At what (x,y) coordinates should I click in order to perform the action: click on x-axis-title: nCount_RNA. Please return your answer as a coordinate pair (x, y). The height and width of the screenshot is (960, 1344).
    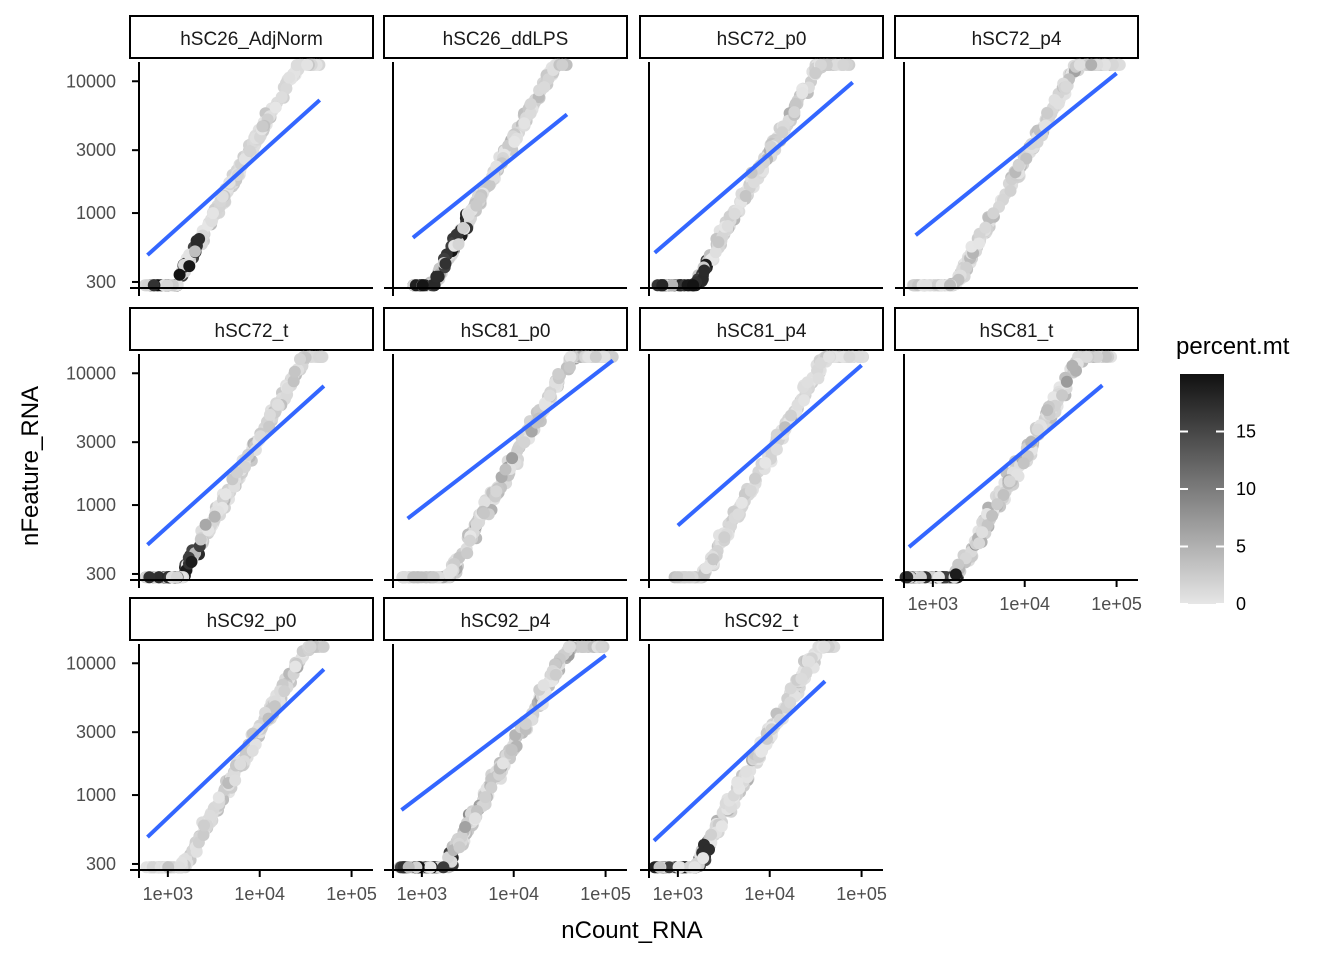
    Looking at the image, I should click on (631, 930).